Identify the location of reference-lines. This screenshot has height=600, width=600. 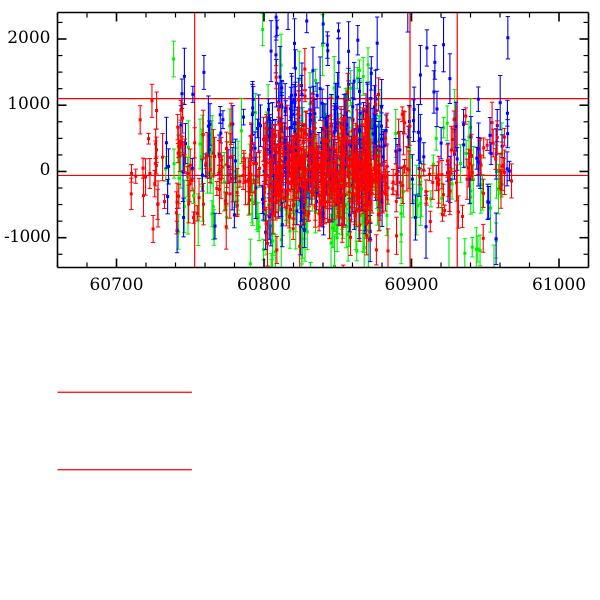
(124, 431).